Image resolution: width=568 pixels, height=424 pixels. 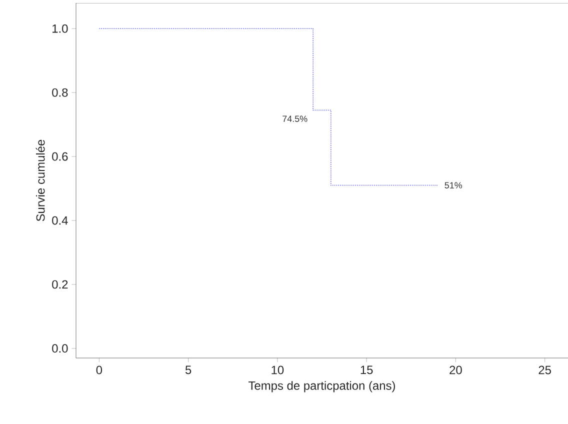 What do you see at coordinates (188, 370) in the screenshot?
I see `x-tick-label: 5` at bounding box center [188, 370].